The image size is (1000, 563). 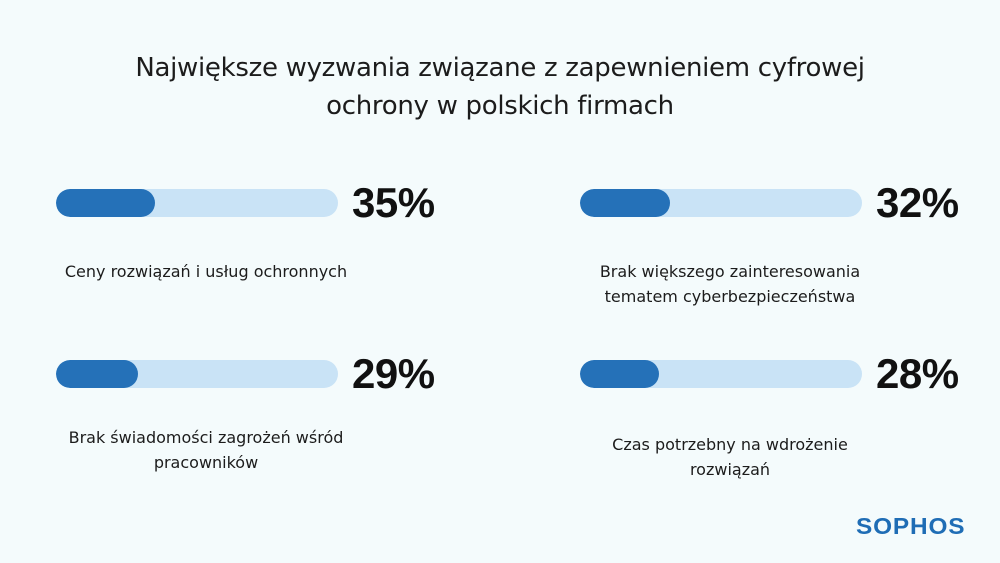 I want to click on stat-label: Czas potrzebny na wdrożenie rozwiązań, so click(x=730, y=457).